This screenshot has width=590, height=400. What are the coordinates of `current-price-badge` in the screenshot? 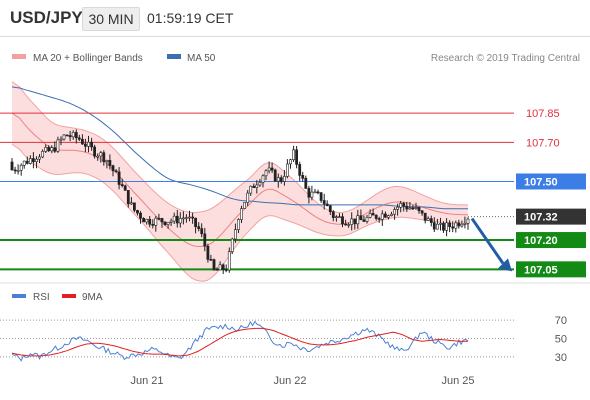 It's located at (551, 216).